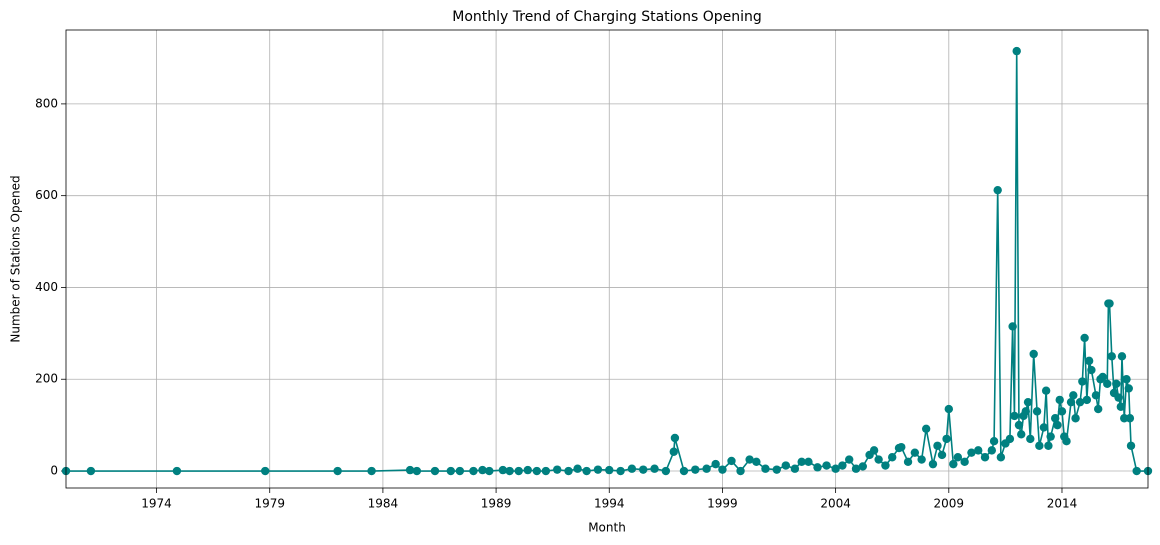  Describe the element at coordinates (609, 504) in the screenshot. I see `x-tick-label: 1994` at that location.